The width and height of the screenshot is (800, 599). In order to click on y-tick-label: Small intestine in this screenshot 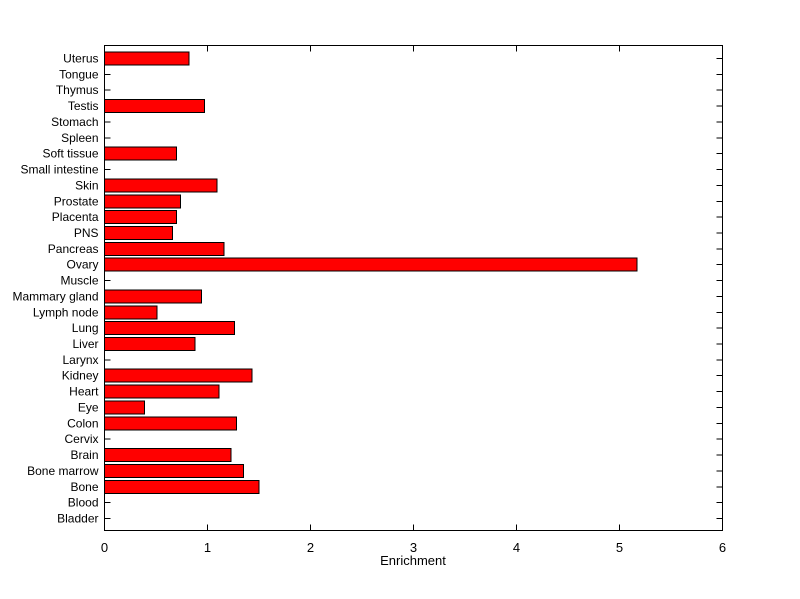, I will do `click(59, 170)`.